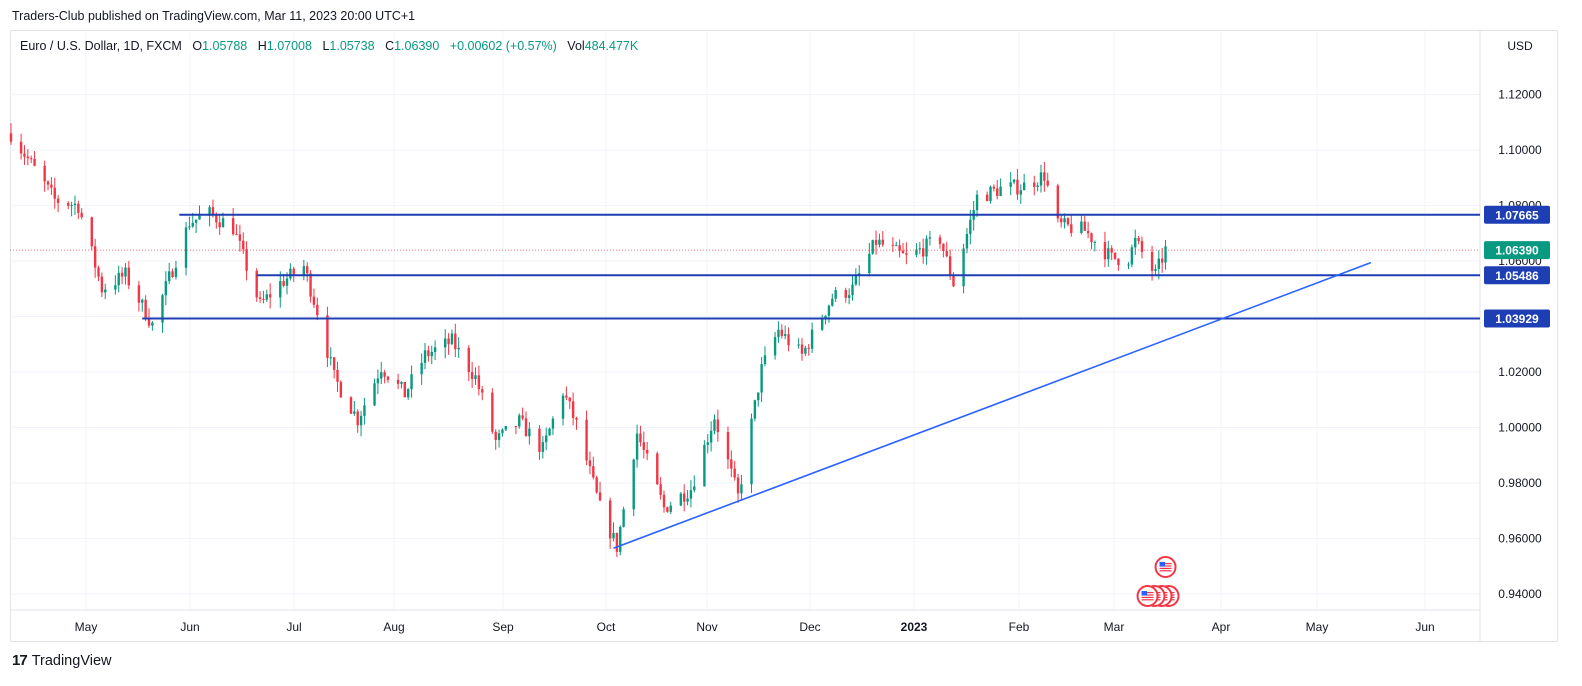 The width and height of the screenshot is (1582, 686). I want to click on us-flag-icon, so click(1147, 596).